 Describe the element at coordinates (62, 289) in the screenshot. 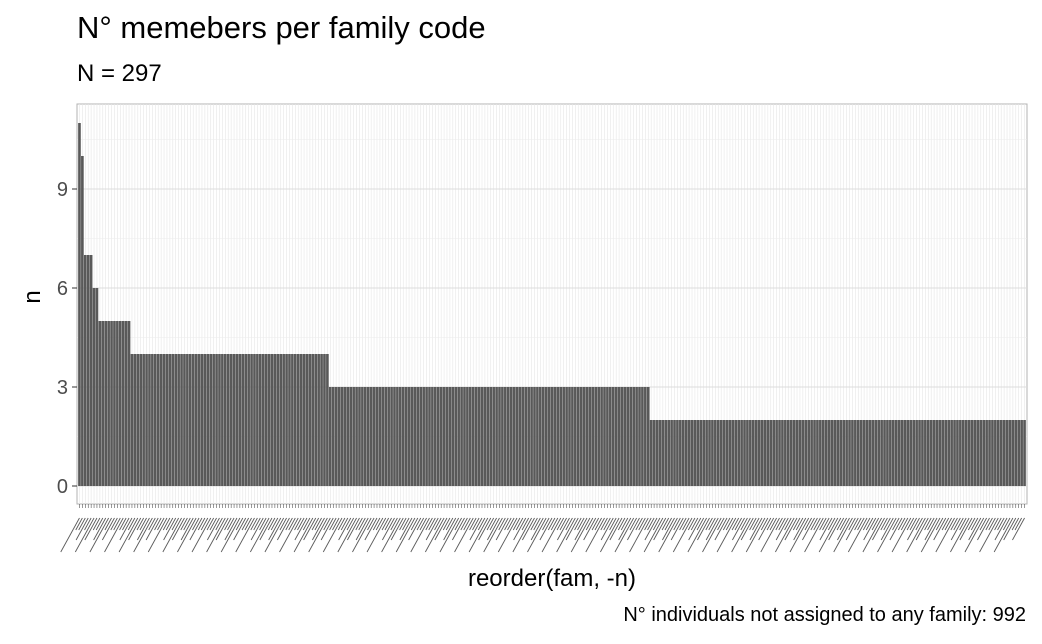

I see `y-tick-label: 6` at that location.